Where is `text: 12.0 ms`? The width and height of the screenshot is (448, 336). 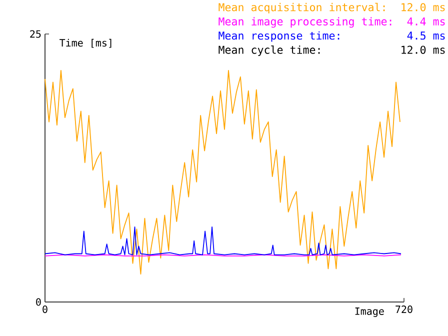
text: 12.0 ms is located at coordinates (423, 7).